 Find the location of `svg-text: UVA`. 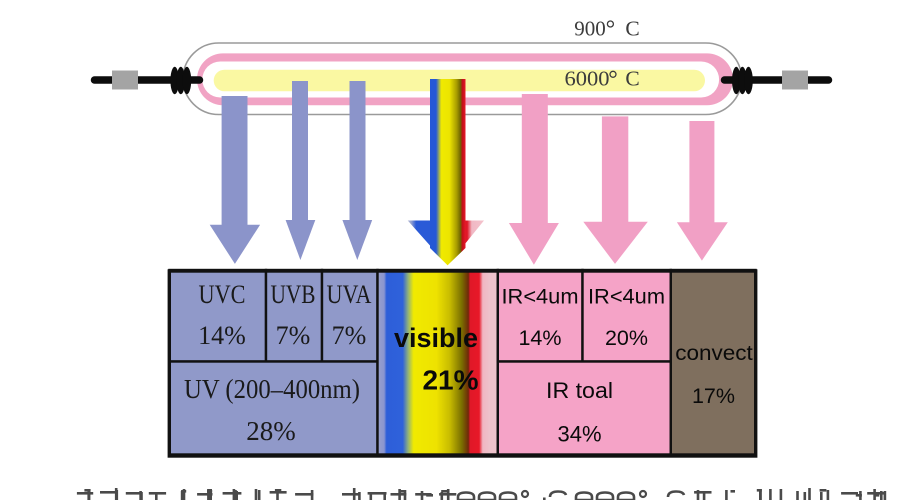

svg-text: UVA is located at coordinates (349, 294).